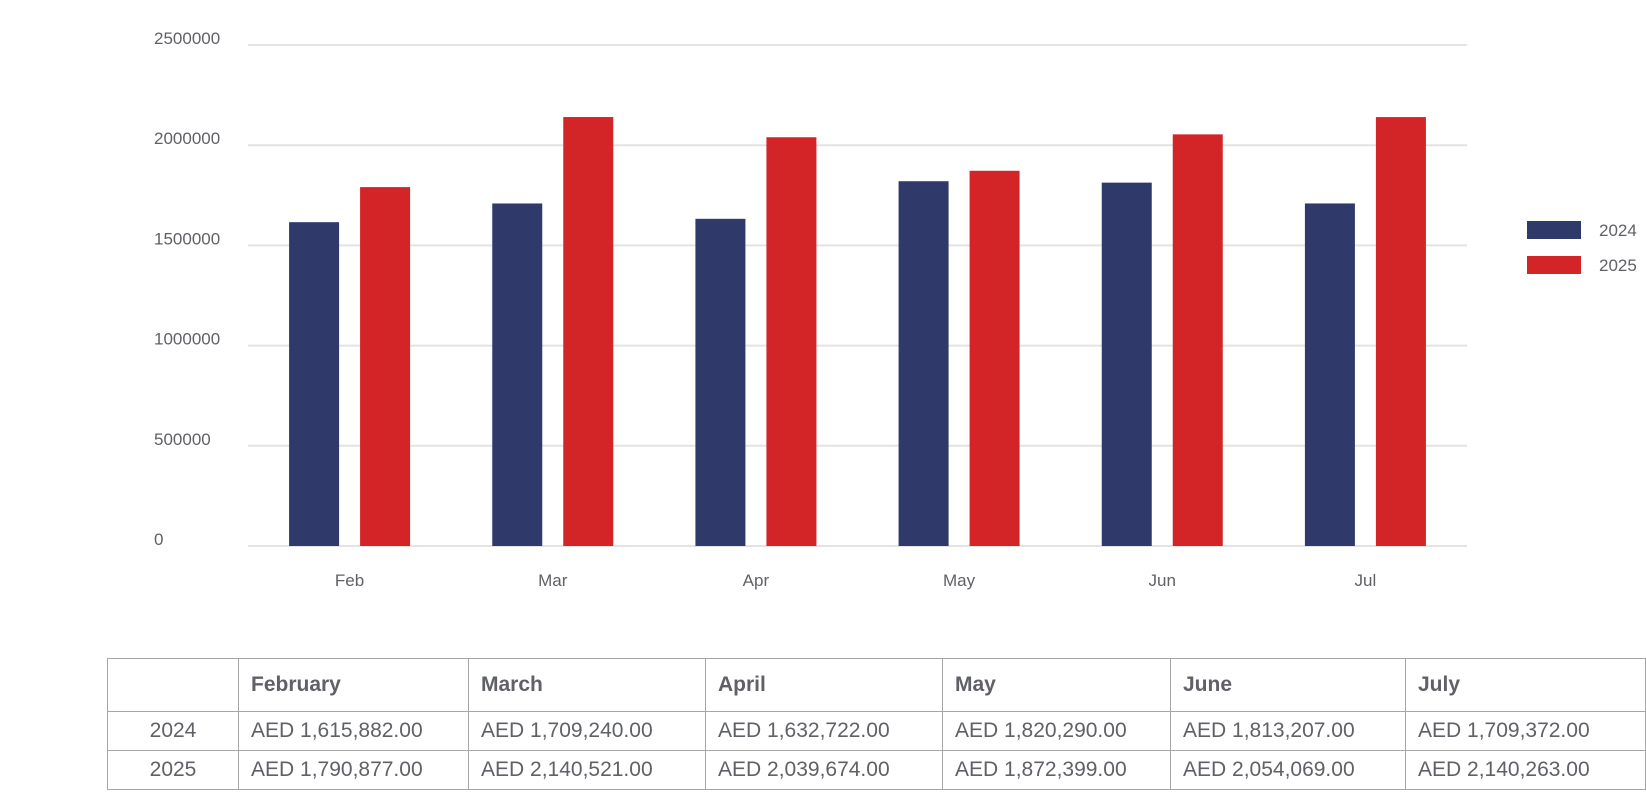 The image size is (1646, 794). Describe the element at coordinates (824, 731) in the screenshot. I see `table-cell: AED 1,632,722.00` at that location.